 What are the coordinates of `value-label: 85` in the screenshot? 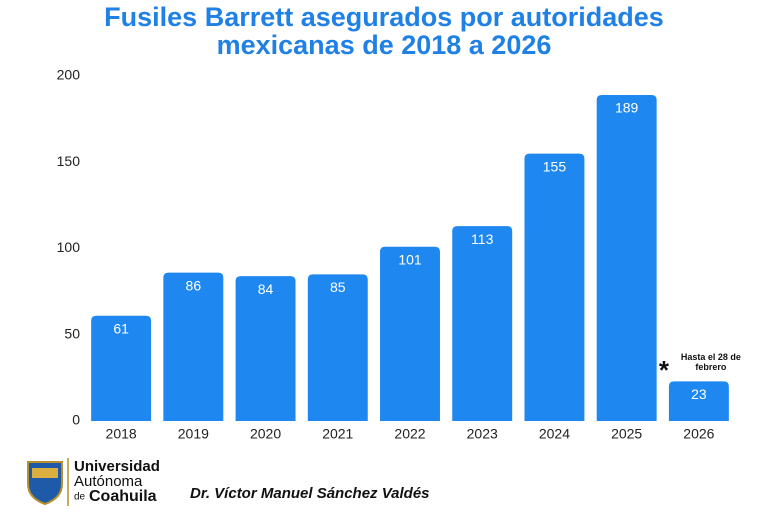 It's located at (338, 287).